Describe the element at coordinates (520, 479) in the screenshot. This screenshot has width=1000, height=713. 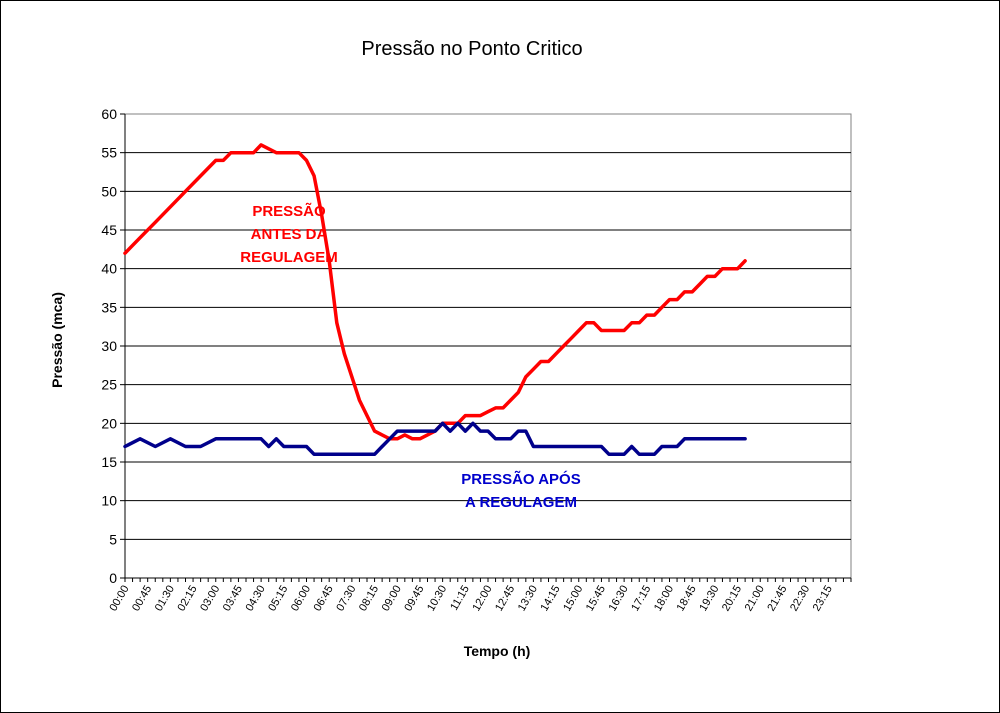
I see `annotation-line: PRESSÃO APÓS` at that location.